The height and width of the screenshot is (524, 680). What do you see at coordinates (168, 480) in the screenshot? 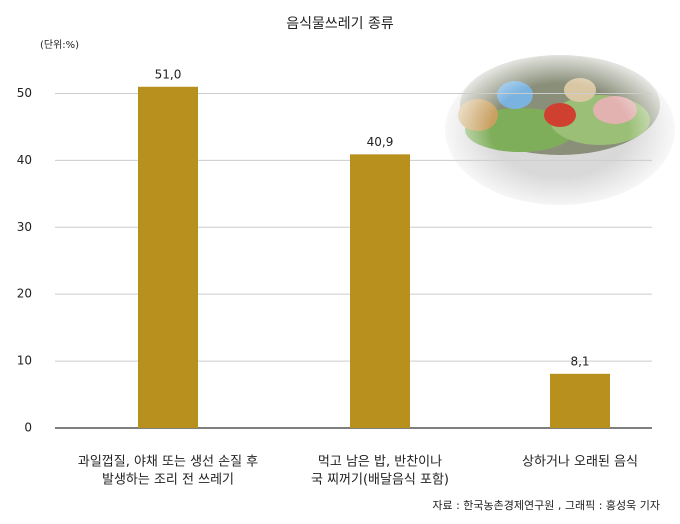
I see `x-tick-label: 발생하는 조리 전 쓰레기` at bounding box center [168, 480].